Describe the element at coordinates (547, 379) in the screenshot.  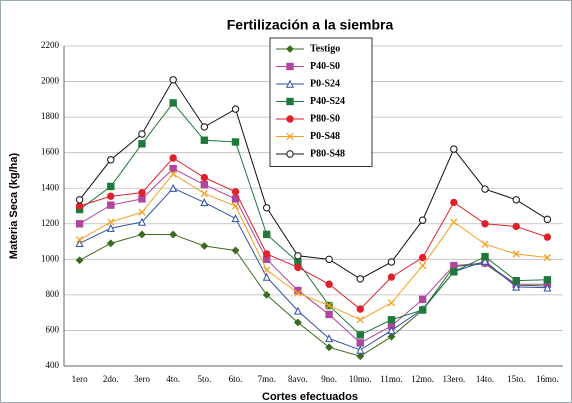
I see `x-tick-label: 16mo.` at that location.